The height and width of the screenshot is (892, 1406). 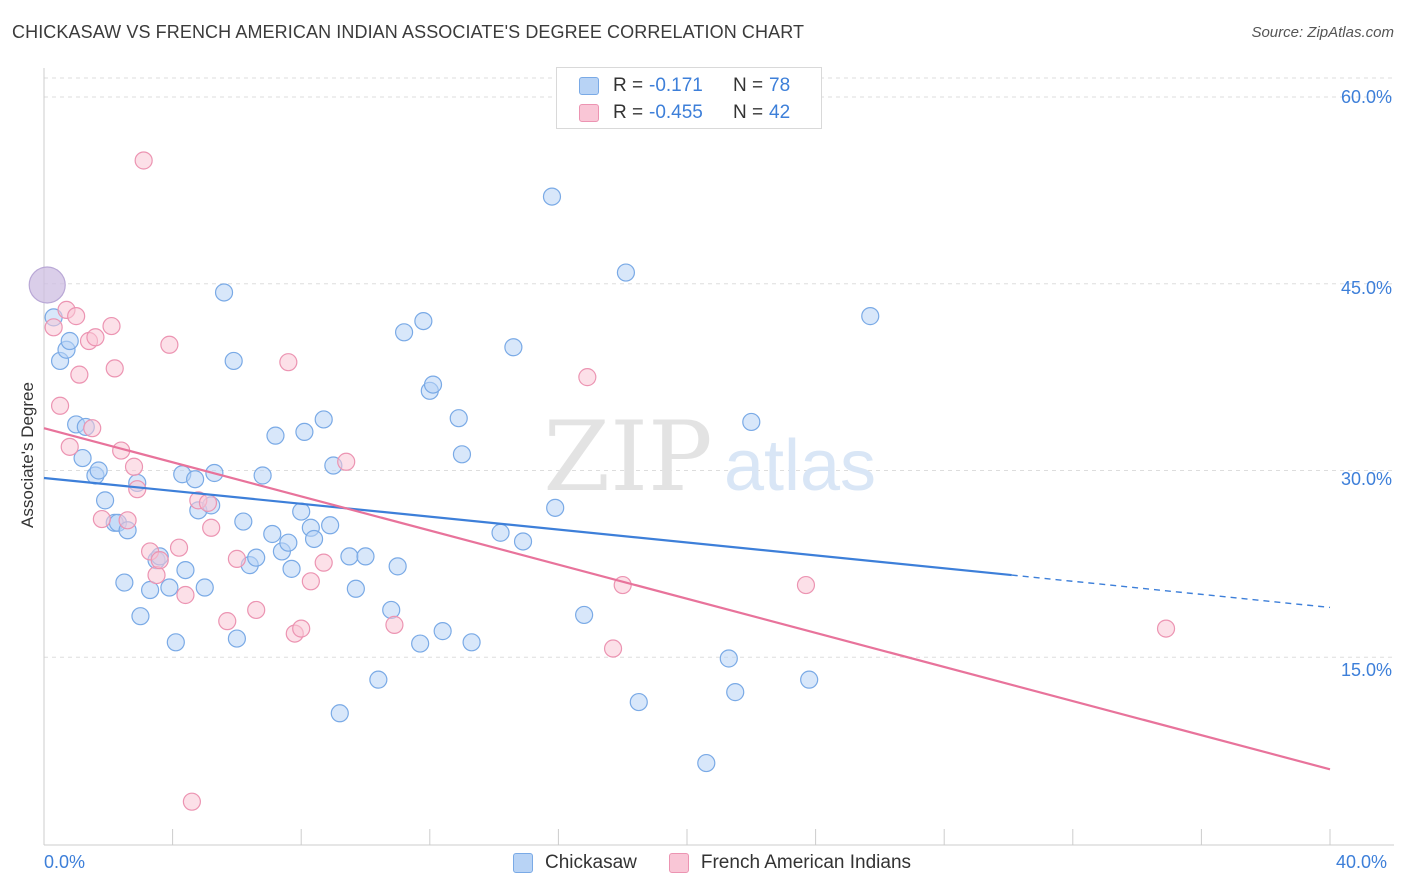 I want to click on legend-row-chickasaw: R = -0.171 N = 78, so click(x=684, y=86).